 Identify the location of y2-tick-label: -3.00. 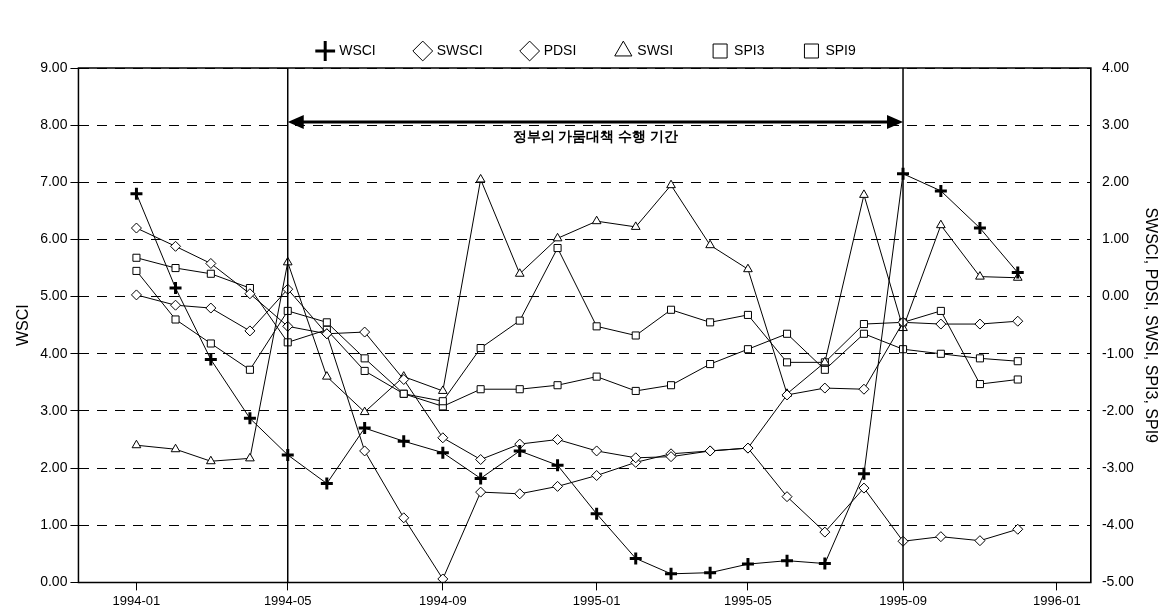
(1118, 466).